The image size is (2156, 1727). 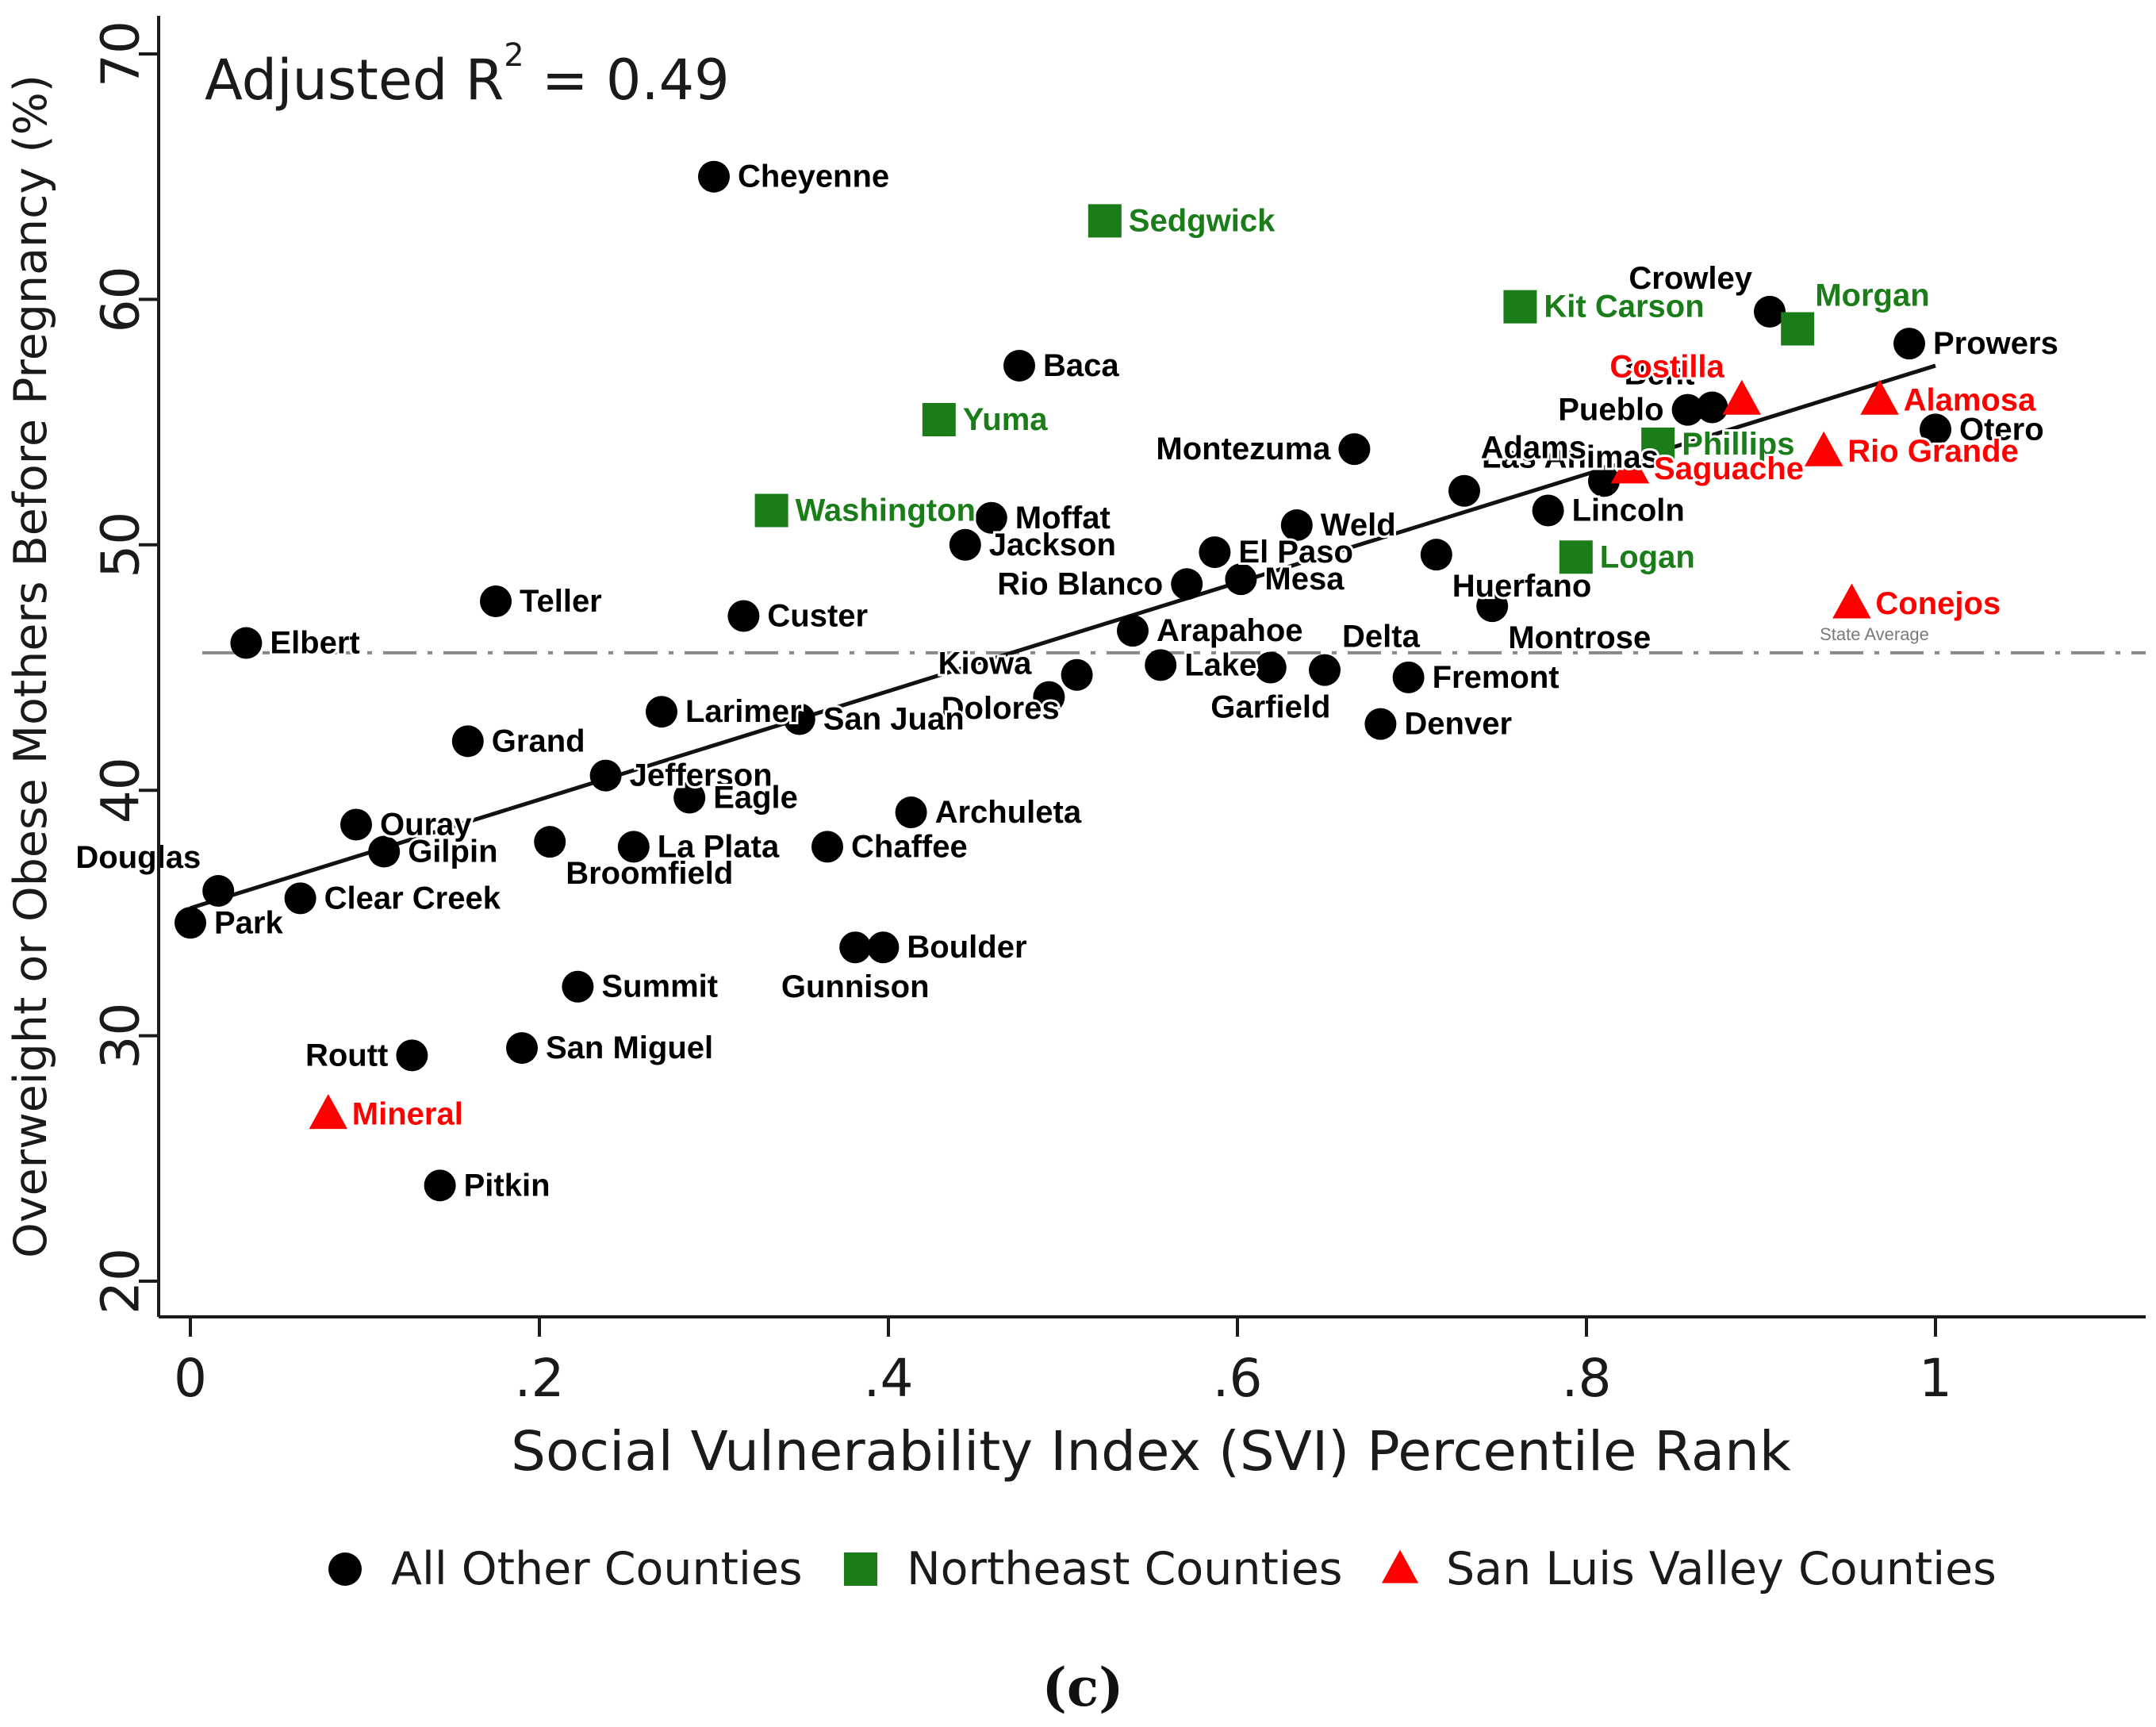 I want to click on point-larimer, so click(x=661, y=712).